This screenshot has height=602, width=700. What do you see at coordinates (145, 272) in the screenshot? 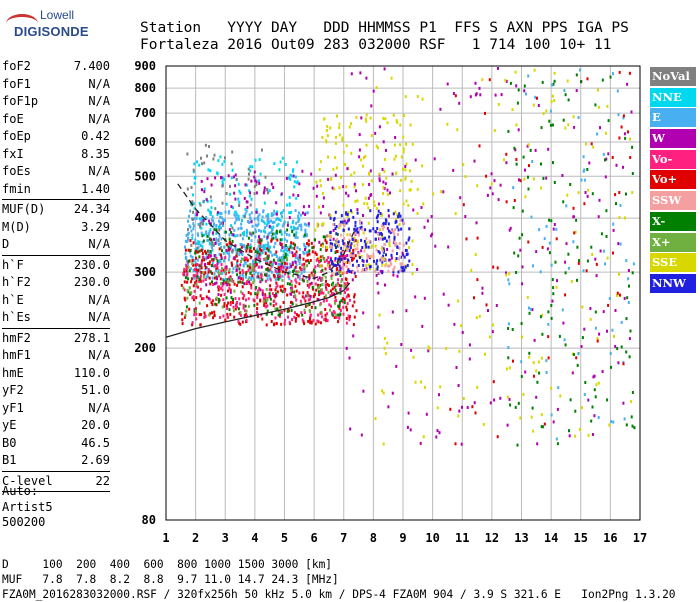
I see `y-tick-label: 300` at bounding box center [145, 272].